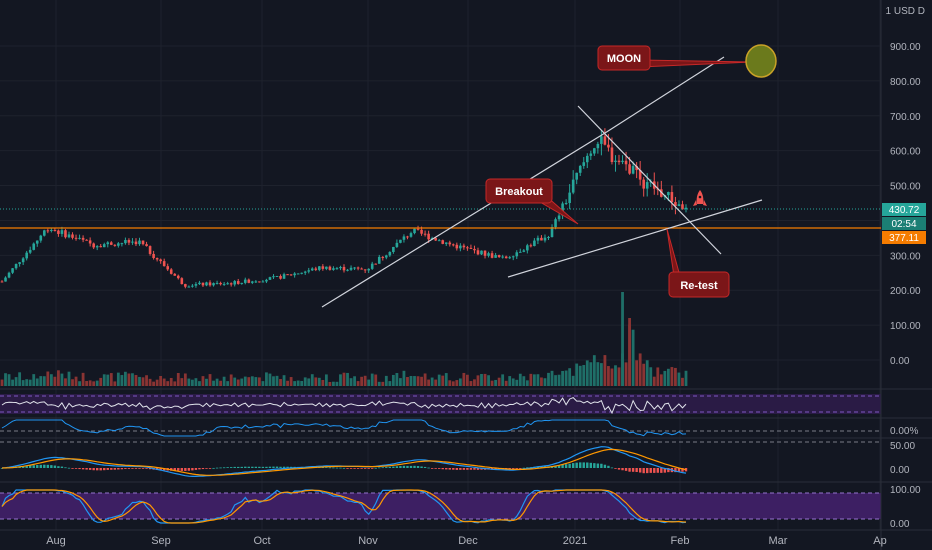  I want to click on breakout-annotation: Breakout, so click(532, 201).